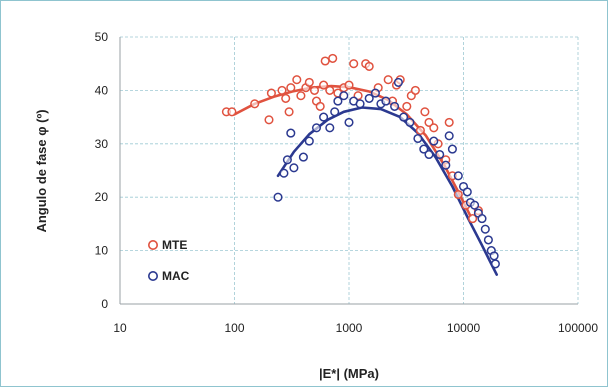 The image size is (608, 387). What do you see at coordinates (578, 328) in the screenshot?
I see `x-tick-label: 100000` at bounding box center [578, 328].